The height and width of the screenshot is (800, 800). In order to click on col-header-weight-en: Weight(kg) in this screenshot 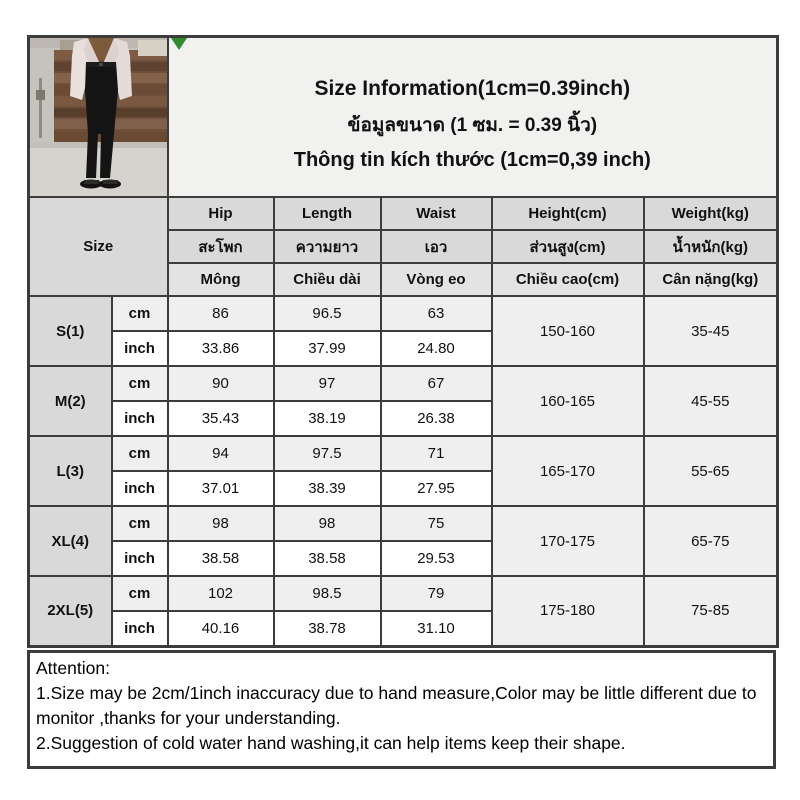, I will do `click(710, 213)`.